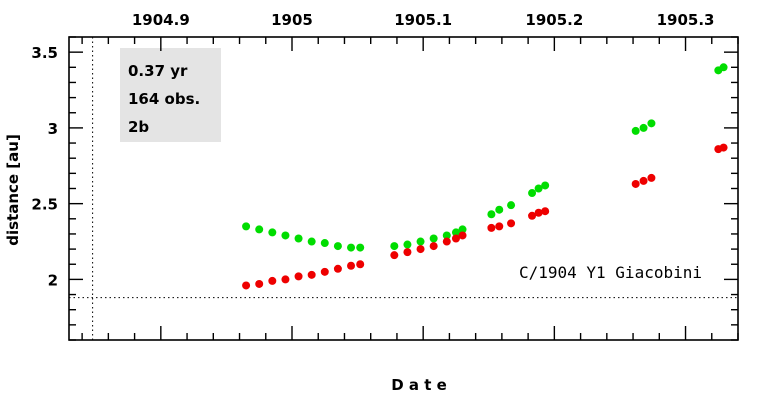 The width and height of the screenshot is (764, 403). Describe the element at coordinates (53, 129) in the screenshot. I see `y-tick-label: 3` at that location.